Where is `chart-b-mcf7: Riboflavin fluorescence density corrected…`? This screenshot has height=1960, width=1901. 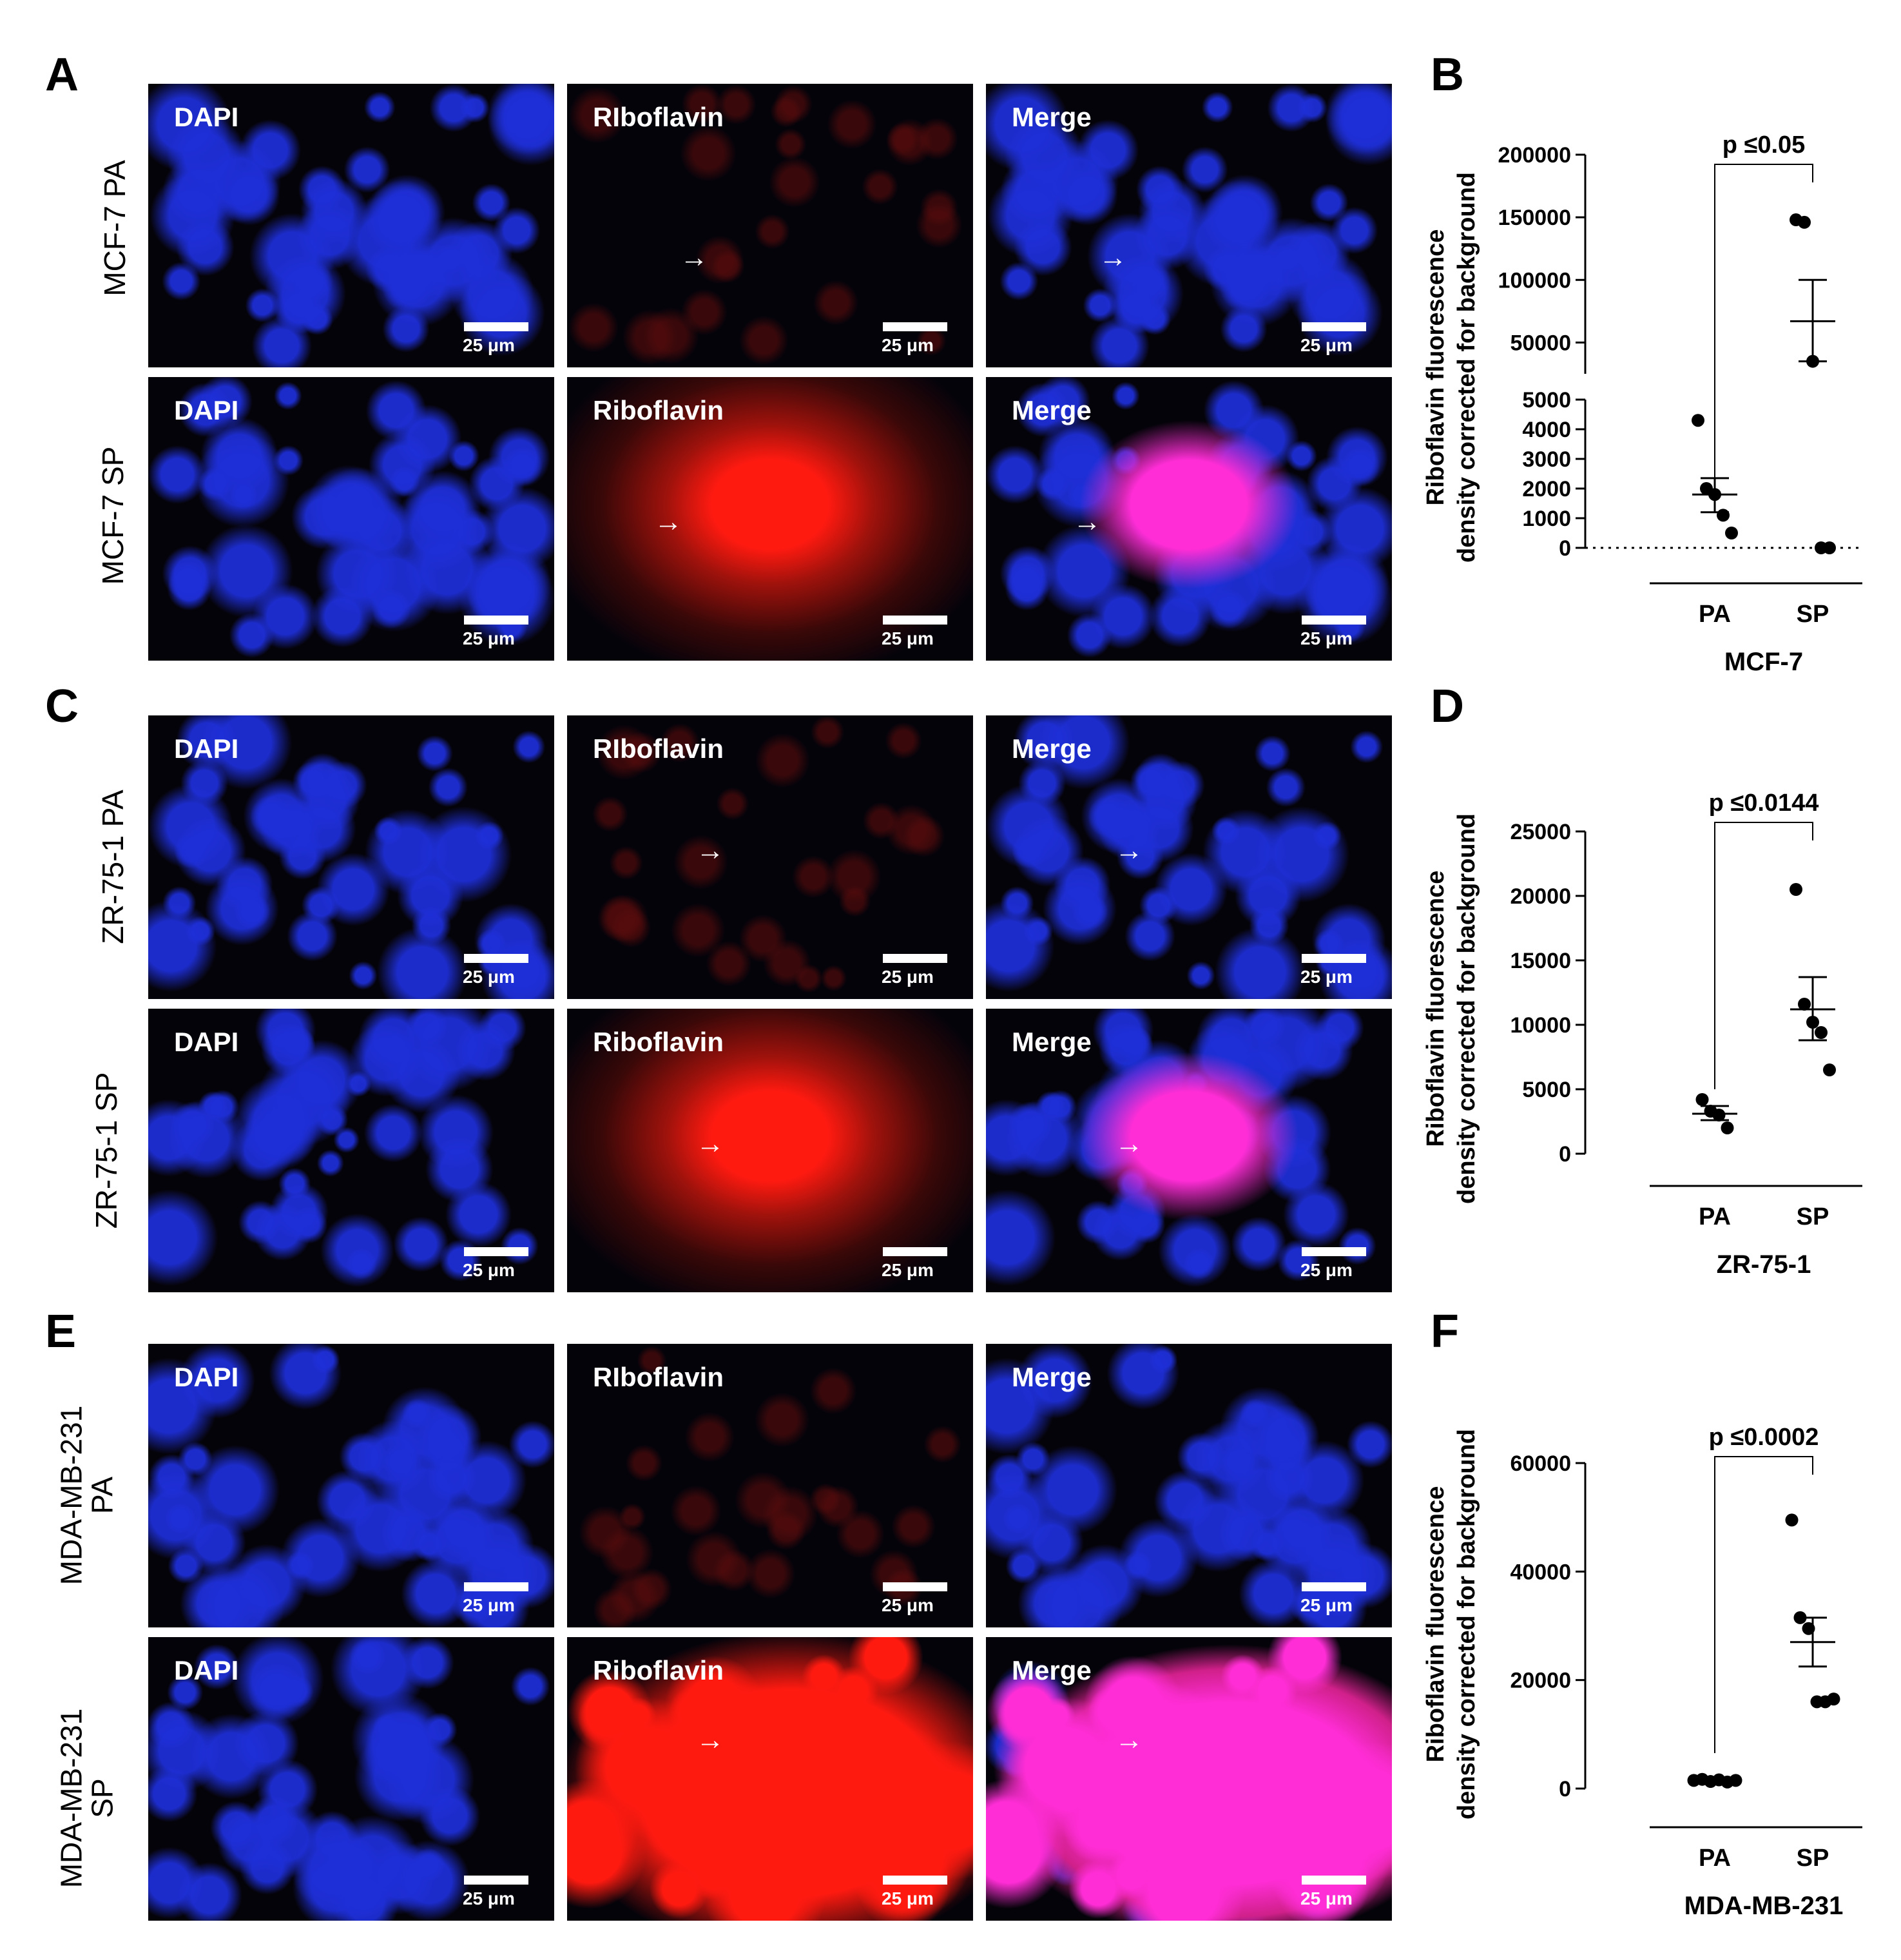 chart-b-mcf7: Riboflavin fluorescence density corrected… is located at coordinates (1642, 403).